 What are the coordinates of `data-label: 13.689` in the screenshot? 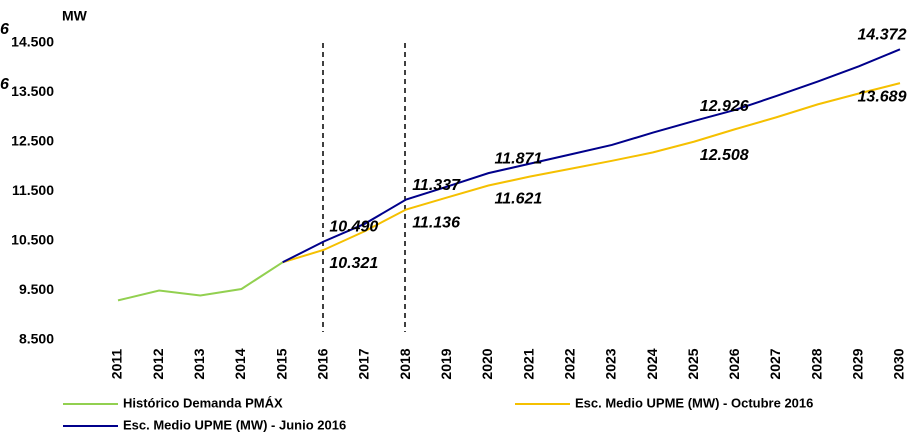 It's located at (882, 96).